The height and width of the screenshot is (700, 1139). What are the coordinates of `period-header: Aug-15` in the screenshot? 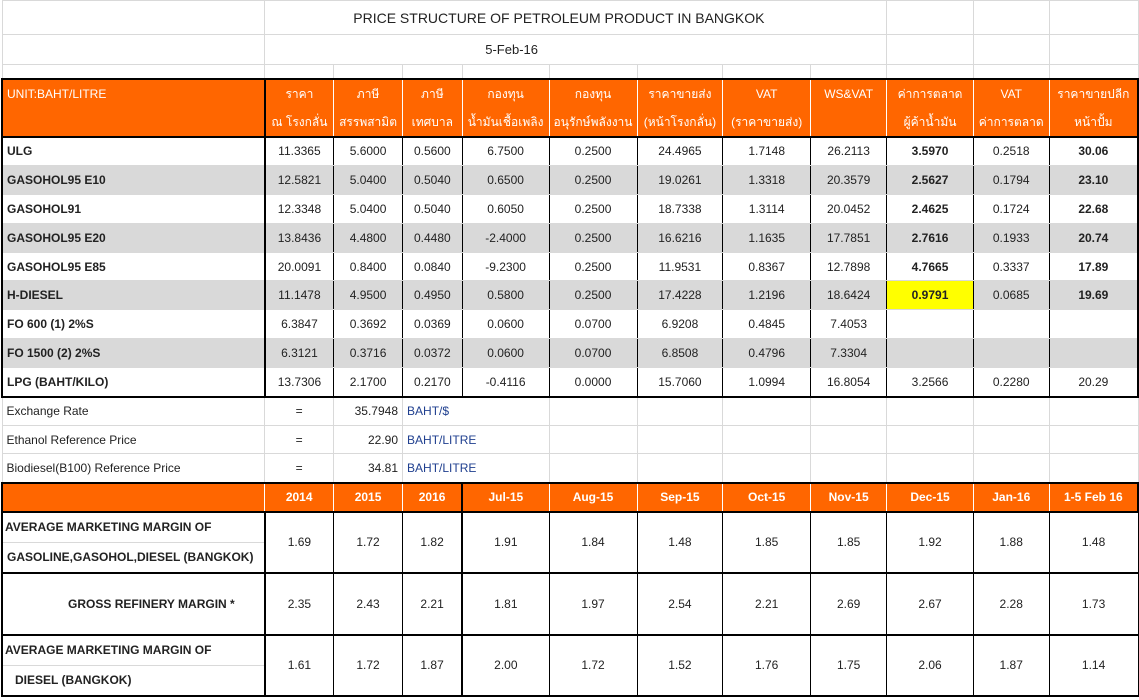 It's located at (593, 497).